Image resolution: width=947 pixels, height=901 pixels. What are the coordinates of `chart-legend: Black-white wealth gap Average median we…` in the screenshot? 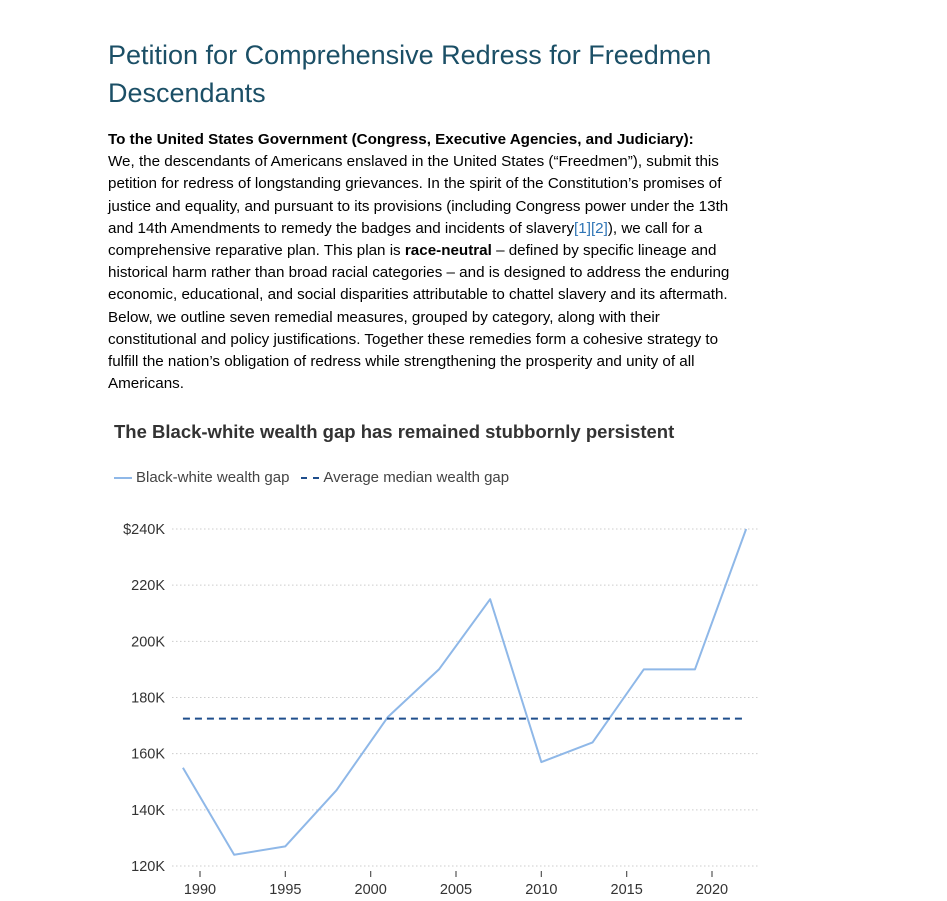 It's located at (317, 477).